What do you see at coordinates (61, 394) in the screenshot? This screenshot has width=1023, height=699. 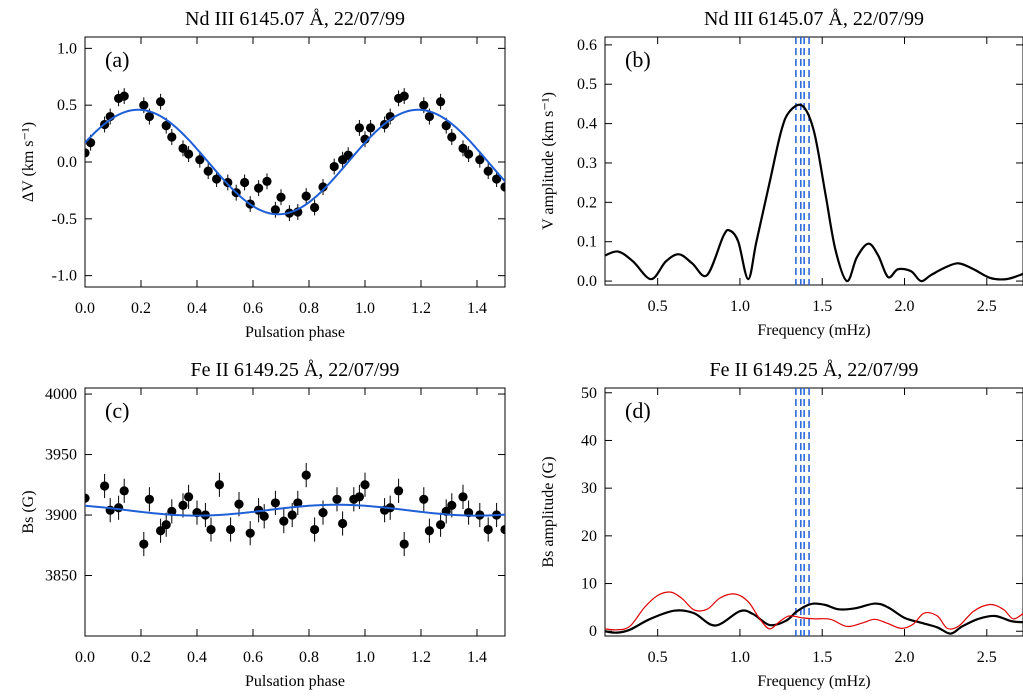 I see `y-tick-label: 4000` at bounding box center [61, 394].